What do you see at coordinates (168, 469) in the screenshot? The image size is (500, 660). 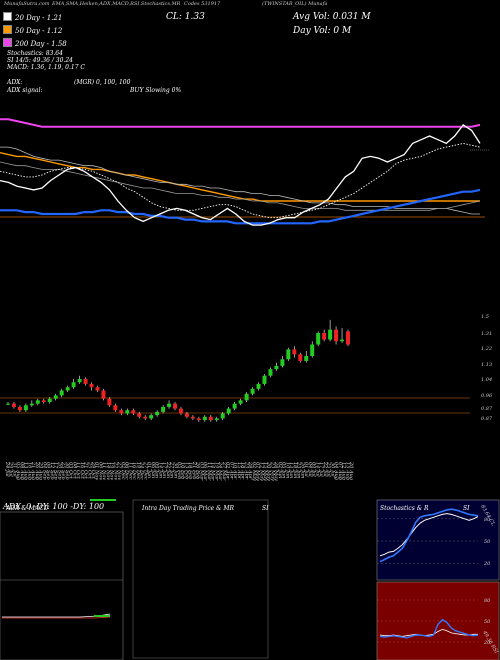 I see `date-label: 22 Jan` at bounding box center [168, 469].